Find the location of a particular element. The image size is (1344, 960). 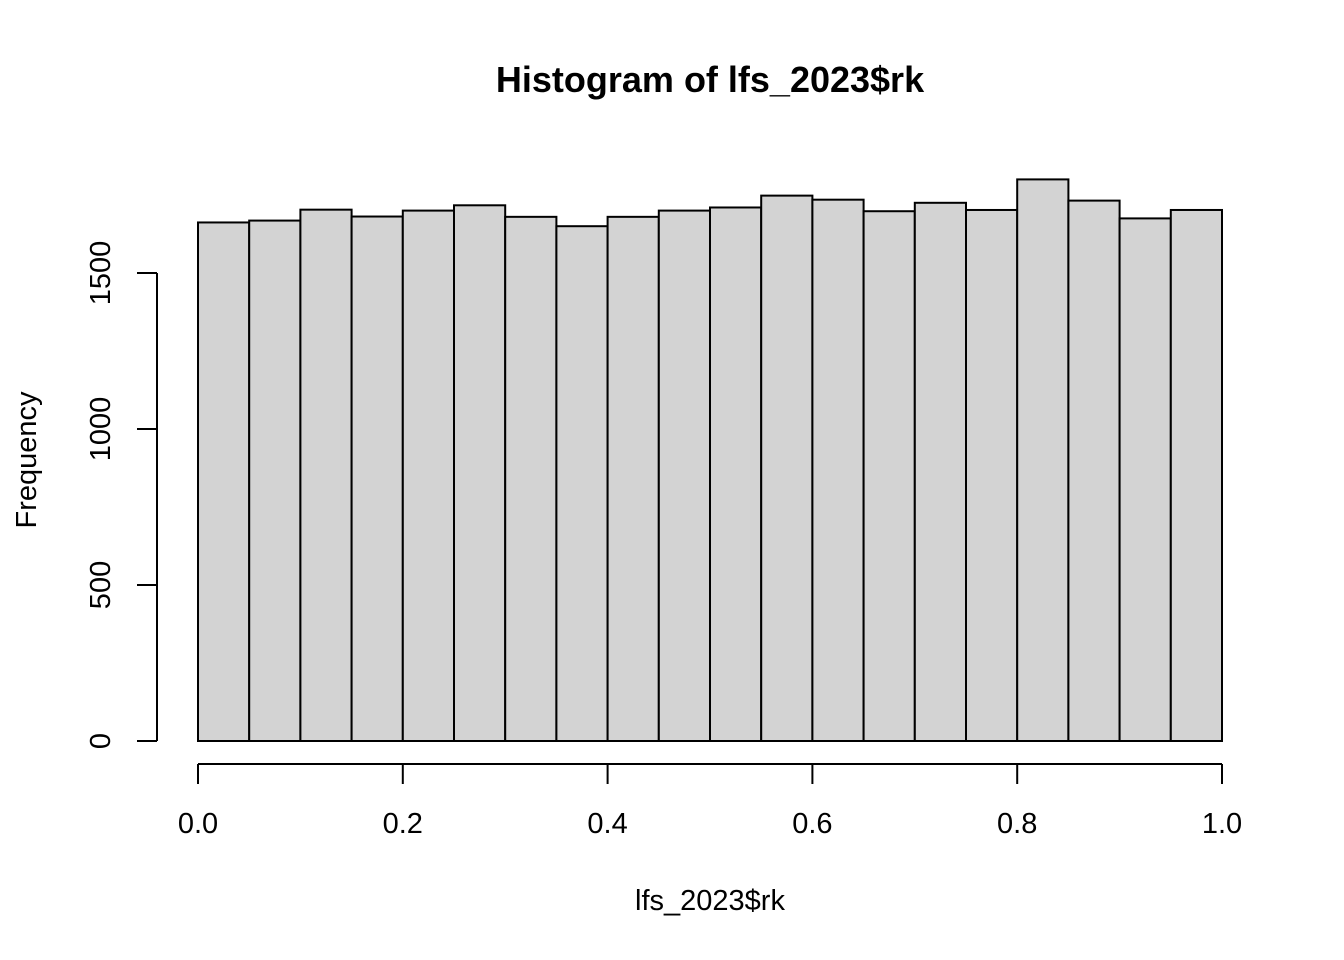

y-tick-label-3: 1500 is located at coordinates (101, 273).